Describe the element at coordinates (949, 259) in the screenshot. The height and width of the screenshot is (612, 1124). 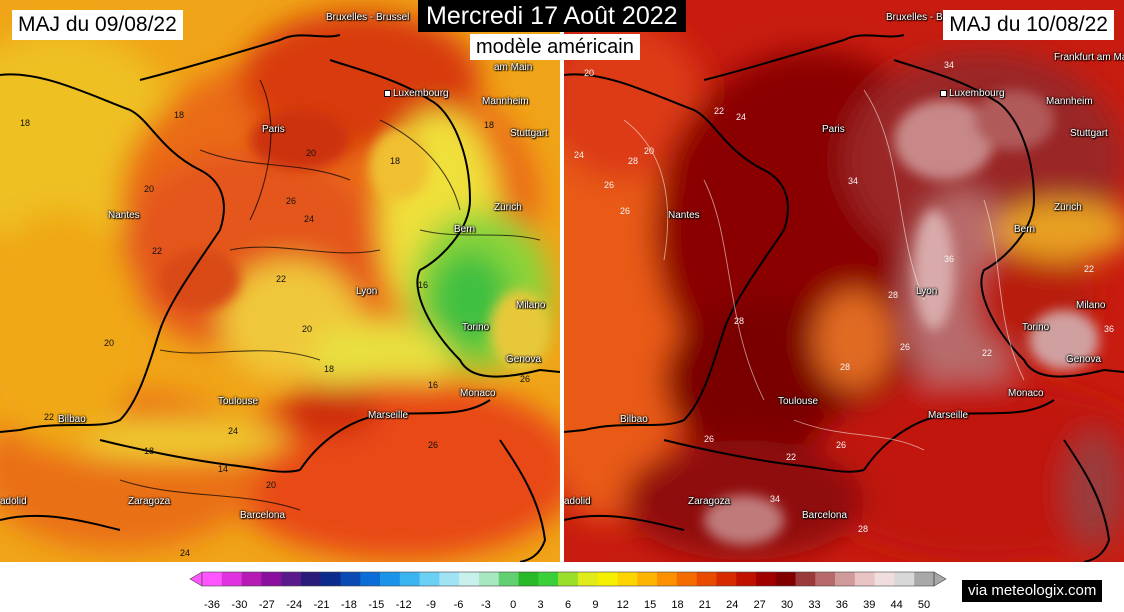
I see `isotherm-label: 36` at that location.